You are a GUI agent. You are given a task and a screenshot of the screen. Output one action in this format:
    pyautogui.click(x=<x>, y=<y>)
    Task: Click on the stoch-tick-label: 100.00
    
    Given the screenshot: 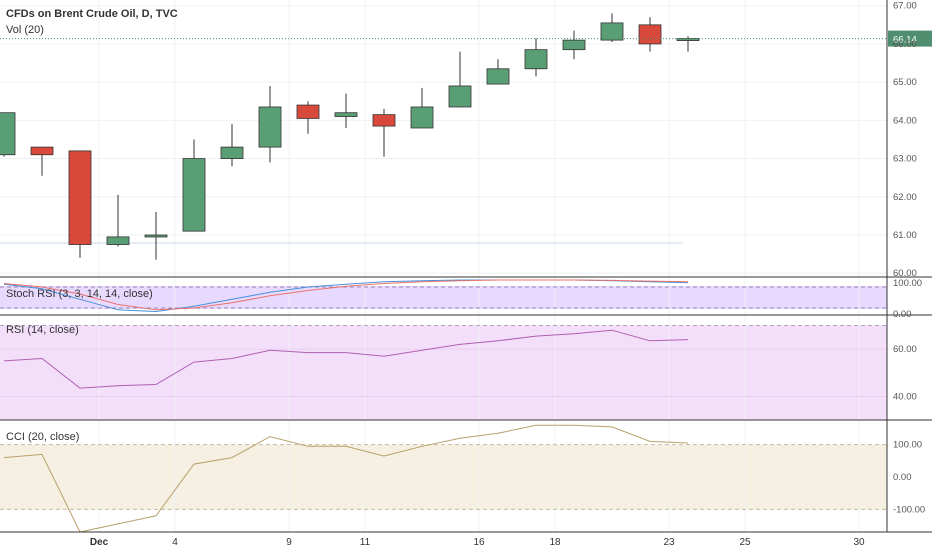 What is the action you would take?
    pyautogui.click(x=907, y=283)
    